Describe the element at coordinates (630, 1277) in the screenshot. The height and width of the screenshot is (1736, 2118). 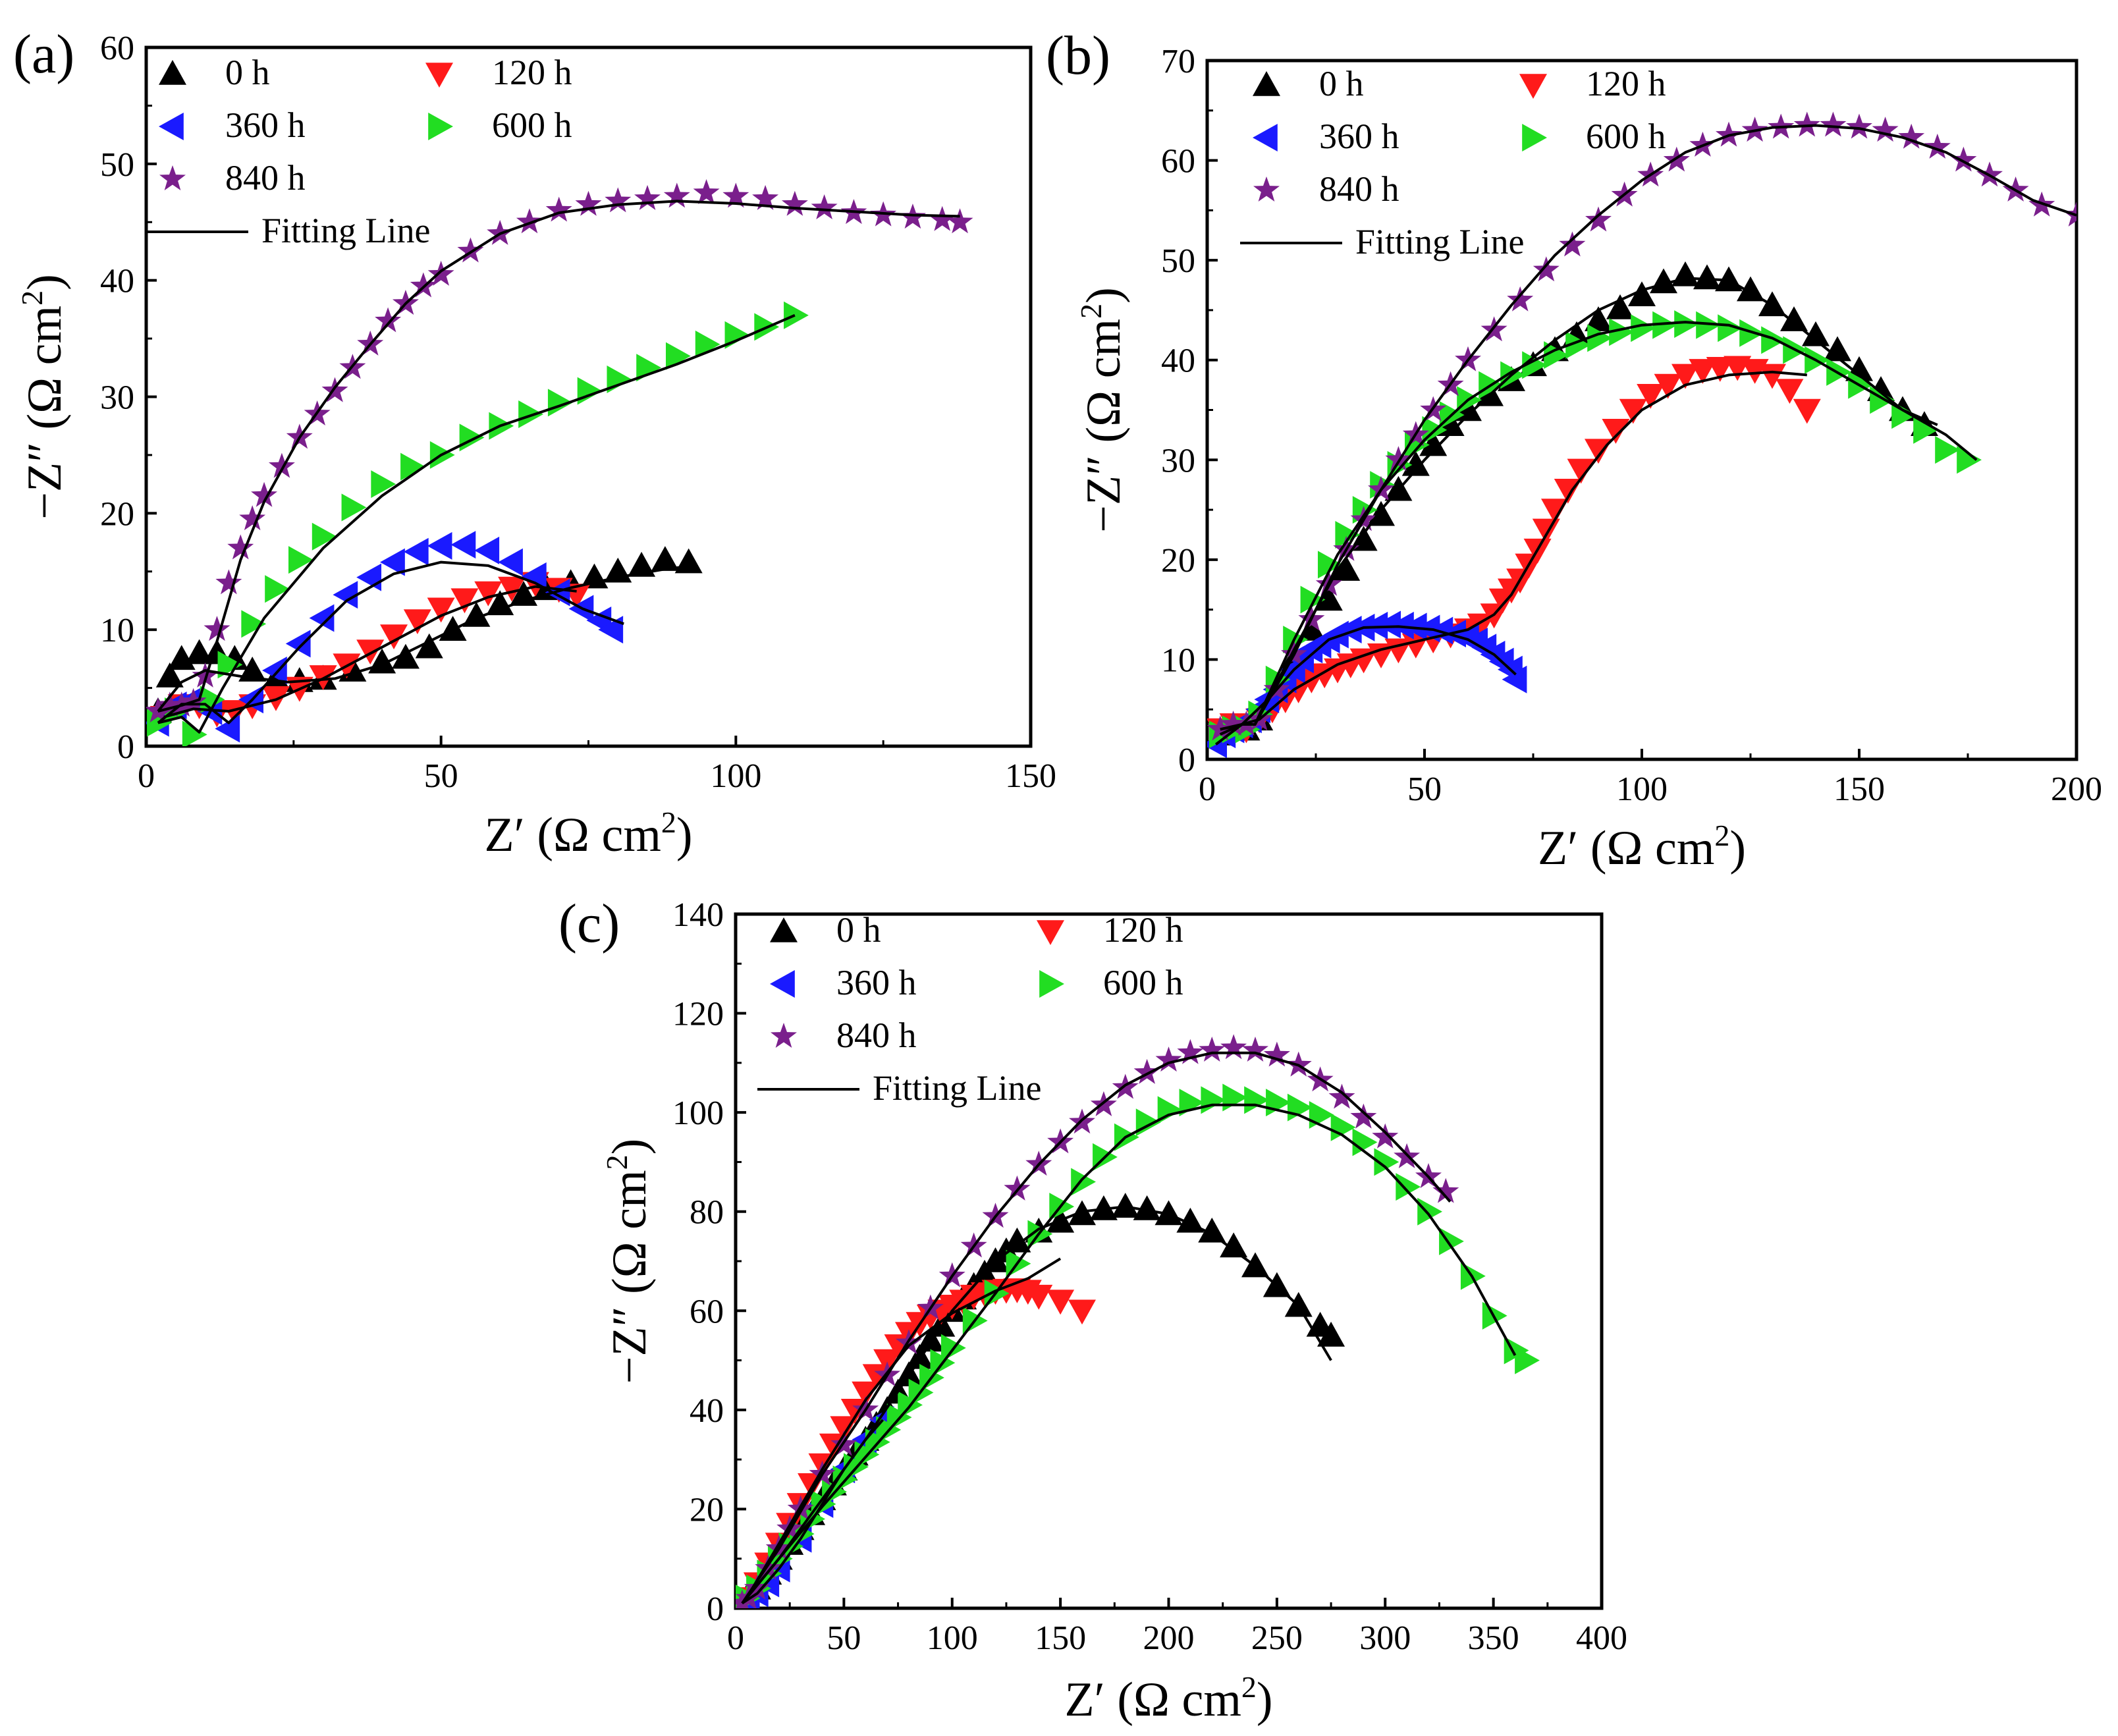
I see `y-axis-label-main: −Z″ (Ω cm` at that location.